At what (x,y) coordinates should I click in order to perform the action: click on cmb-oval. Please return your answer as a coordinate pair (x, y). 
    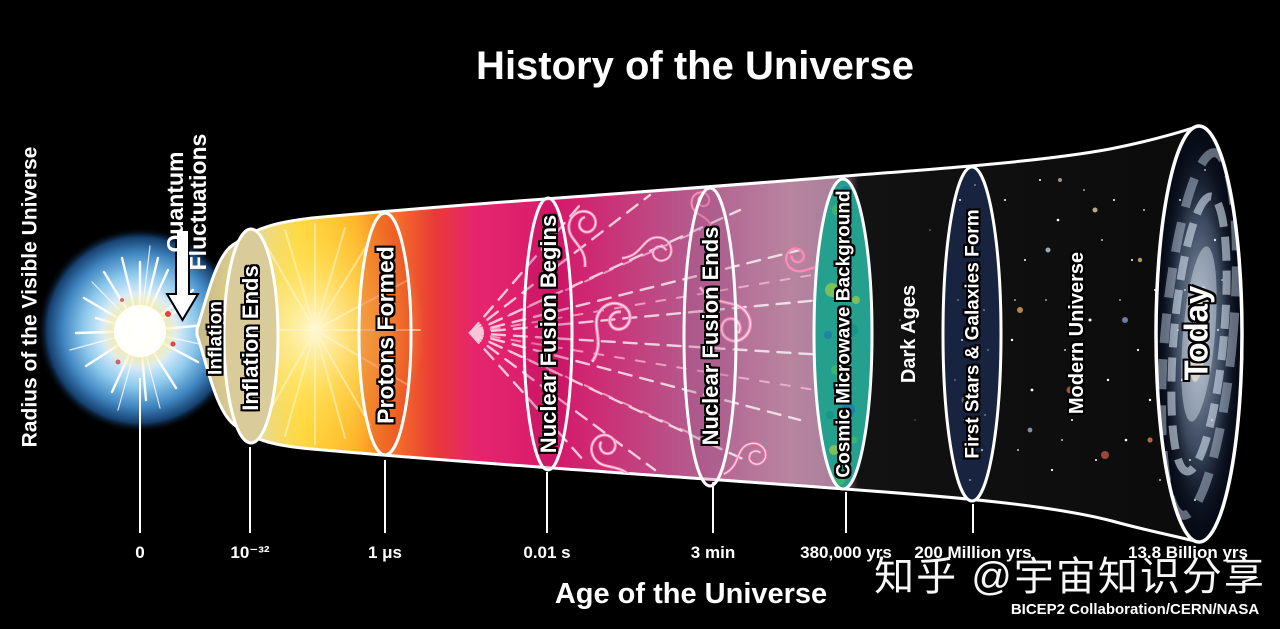
    Looking at the image, I should click on (843, 334).